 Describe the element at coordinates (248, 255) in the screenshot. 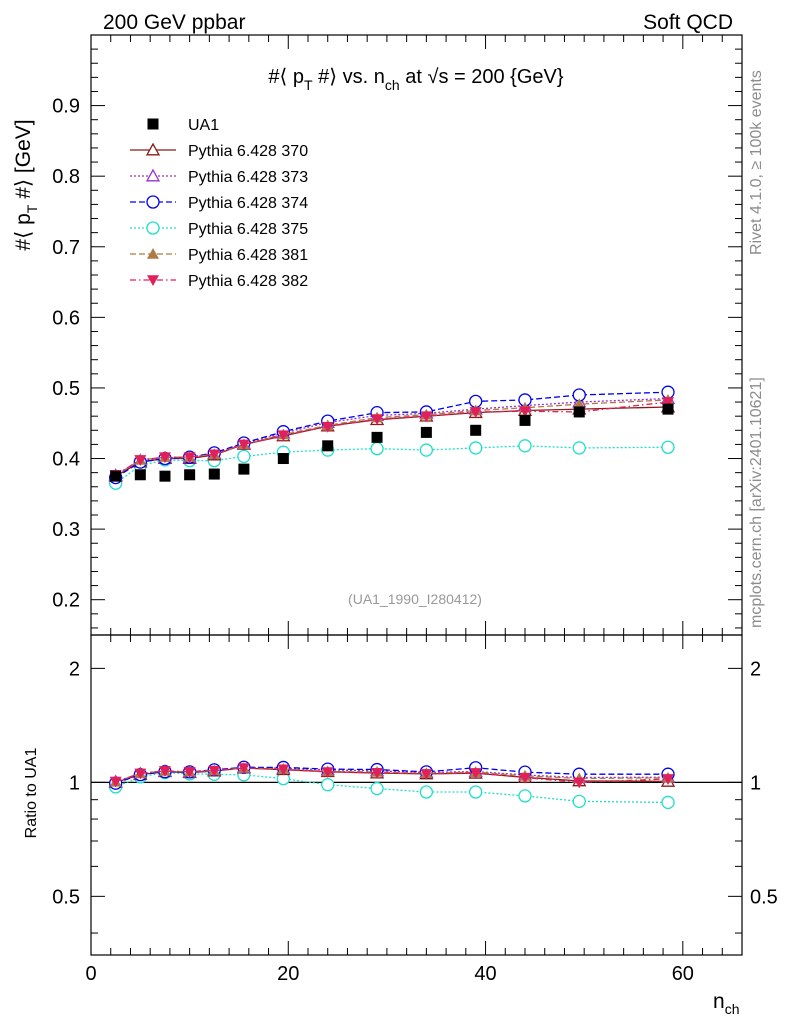

I see `legend-label-381: Pythia 6.428 381` at that location.